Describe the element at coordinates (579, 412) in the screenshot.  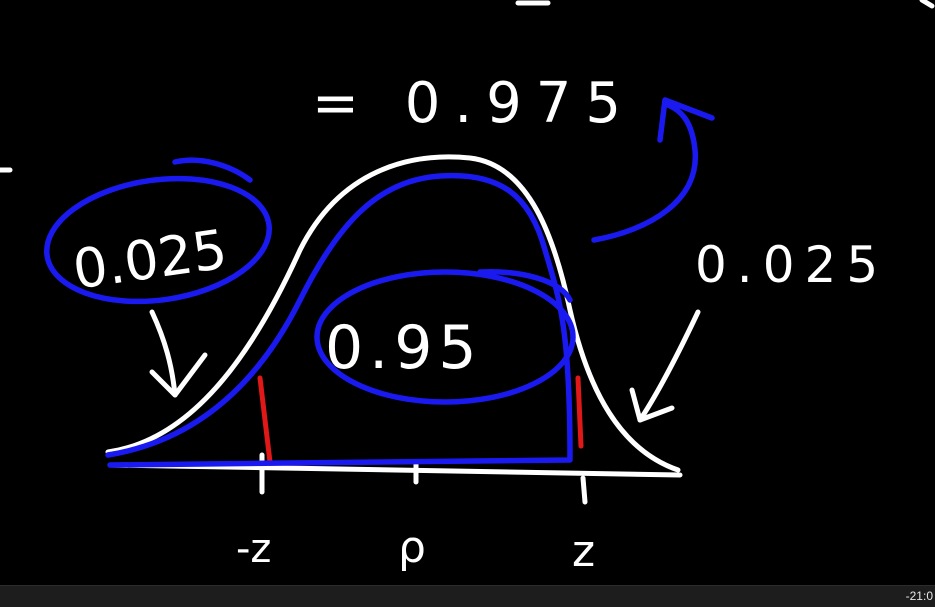
I see `right-cutoff-mark` at that location.